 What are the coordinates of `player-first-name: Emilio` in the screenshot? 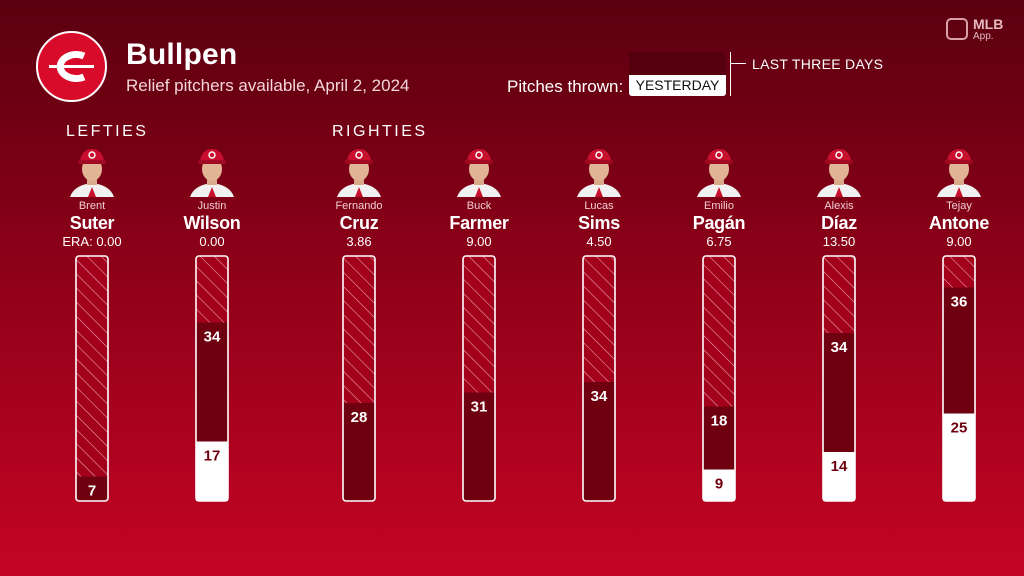 It's located at (719, 206).